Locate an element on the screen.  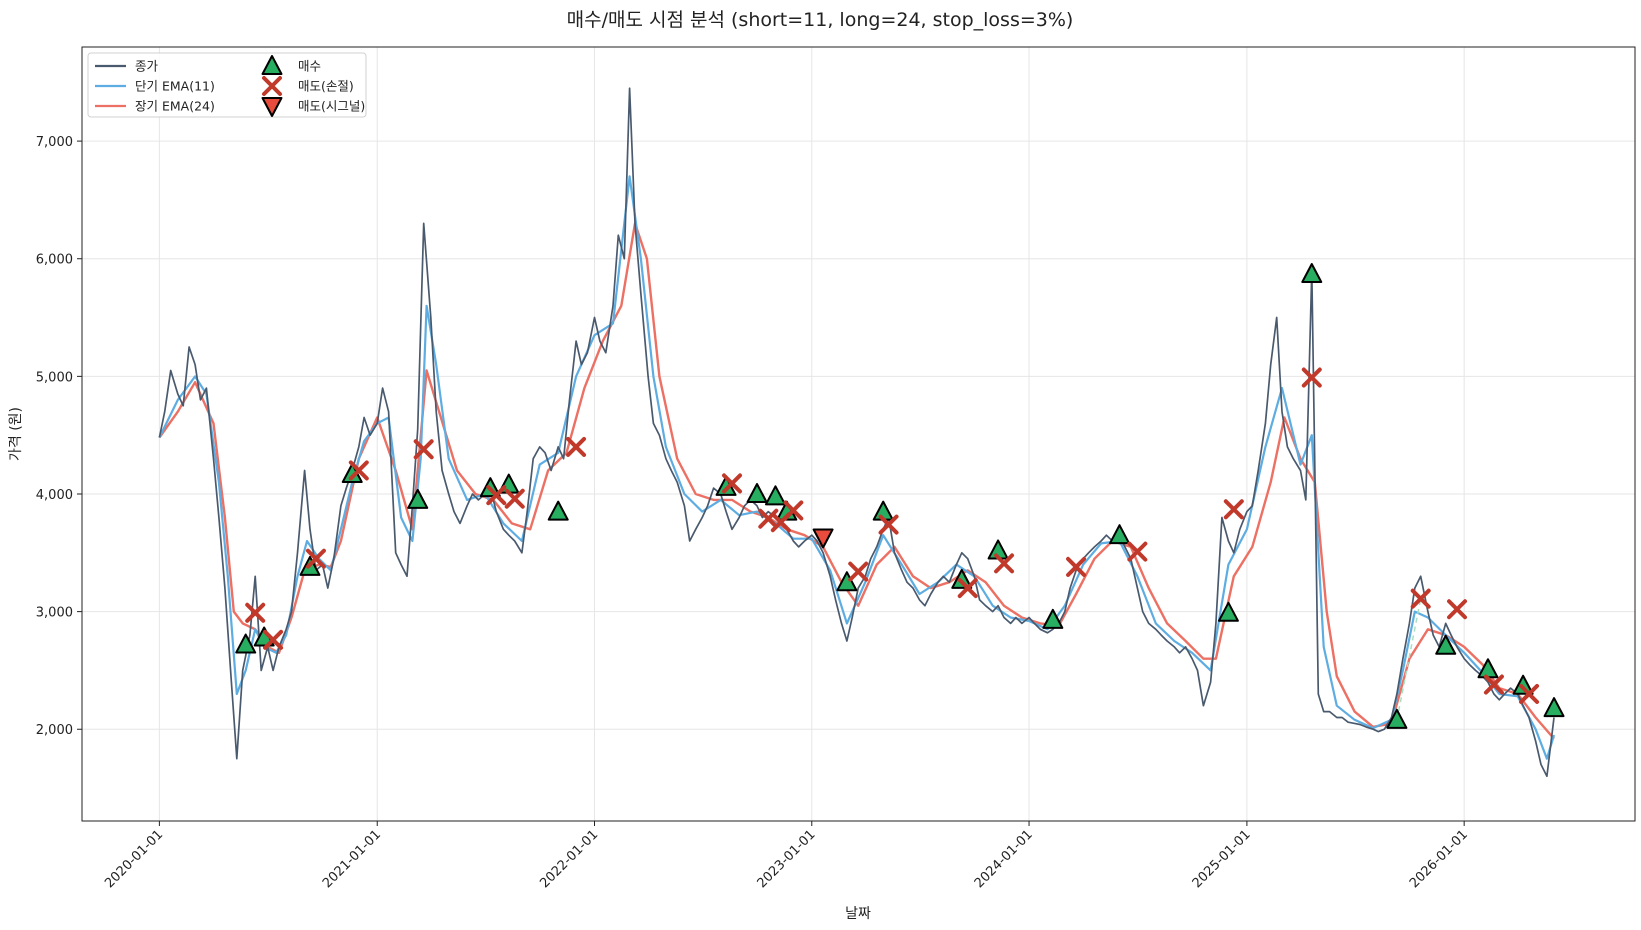
y-tick-label: 2,000 is located at coordinates (54, 730).